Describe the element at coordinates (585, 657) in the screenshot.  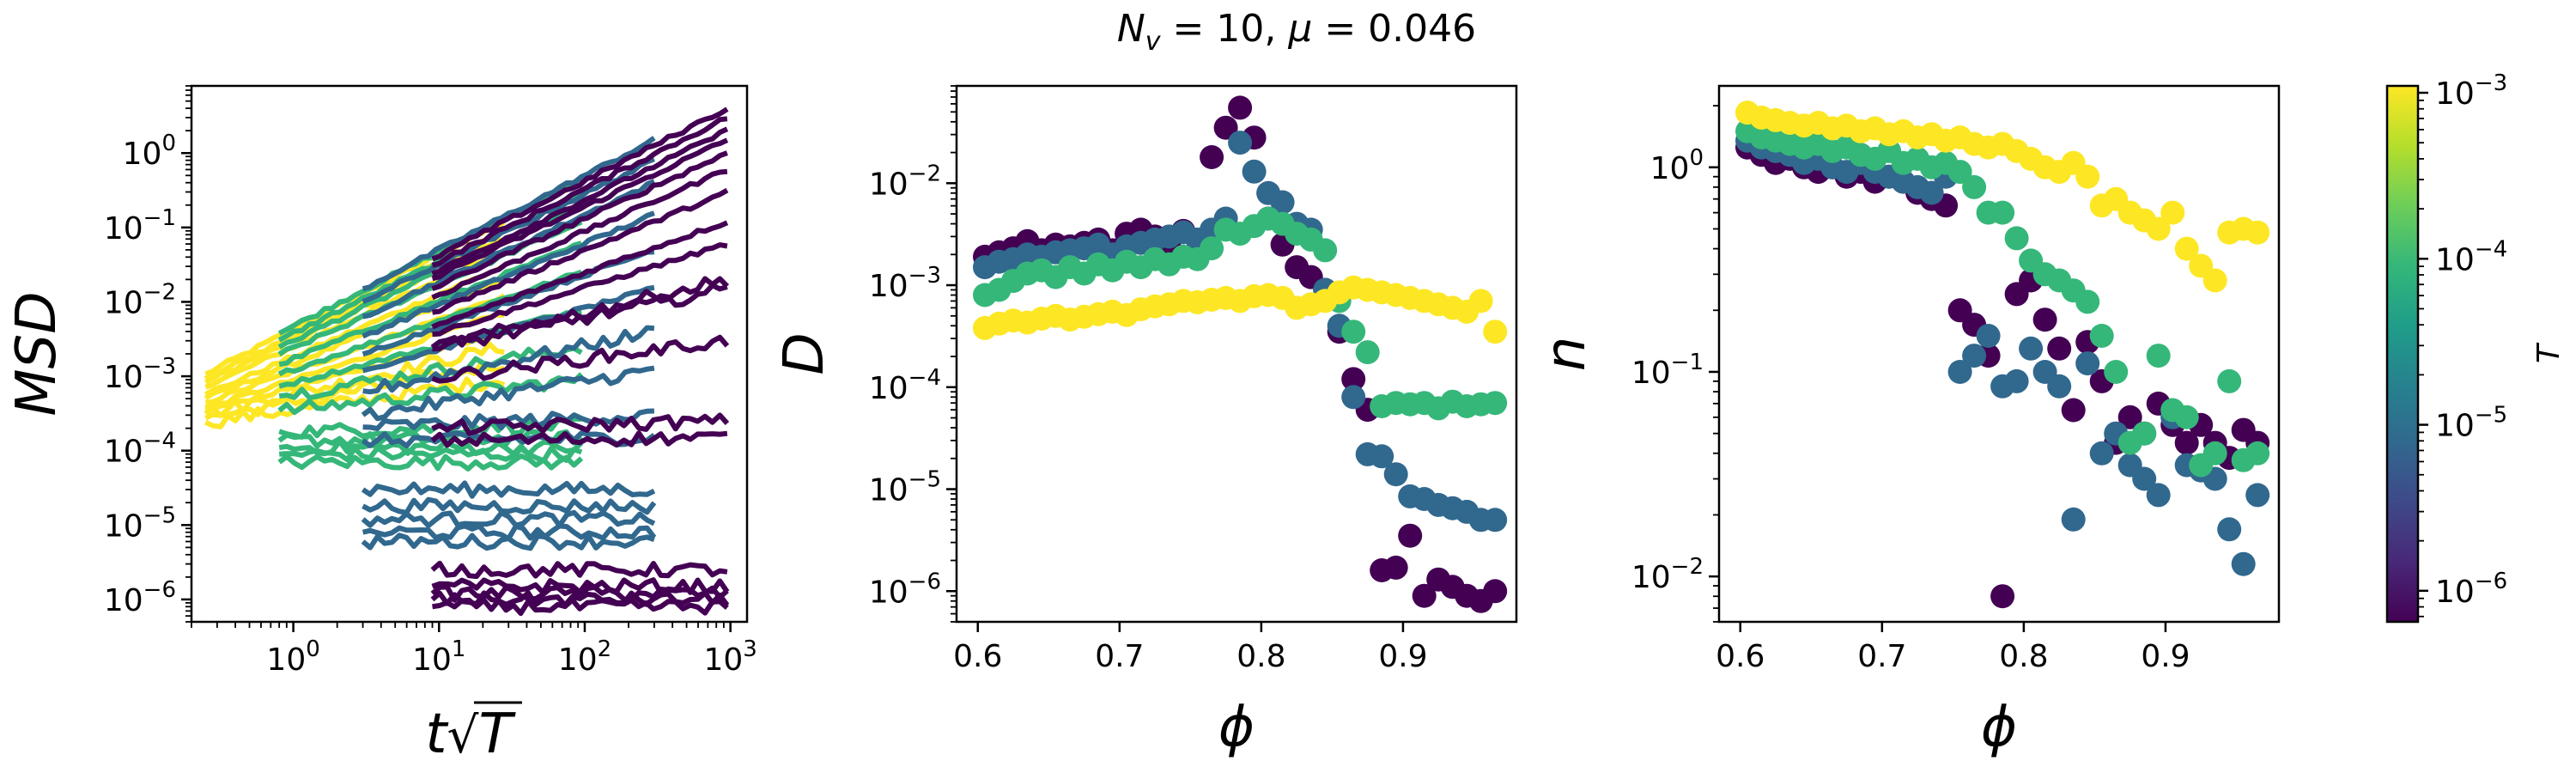
I see `x-tick-label: 10²` at that location.